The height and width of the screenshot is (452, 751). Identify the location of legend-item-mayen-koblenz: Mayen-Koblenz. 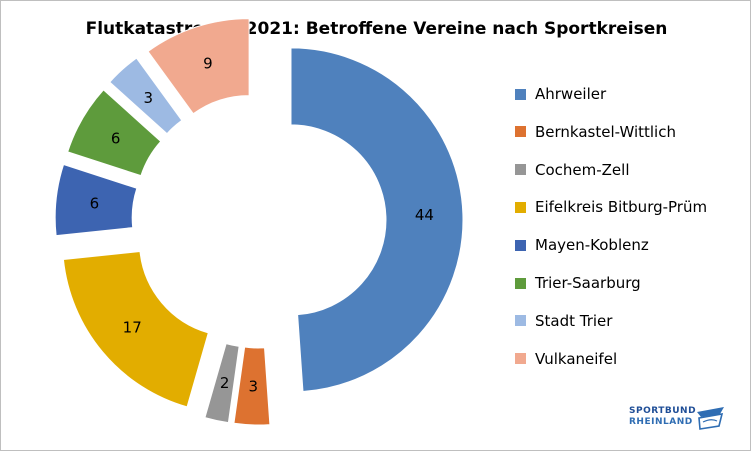
(582, 245).